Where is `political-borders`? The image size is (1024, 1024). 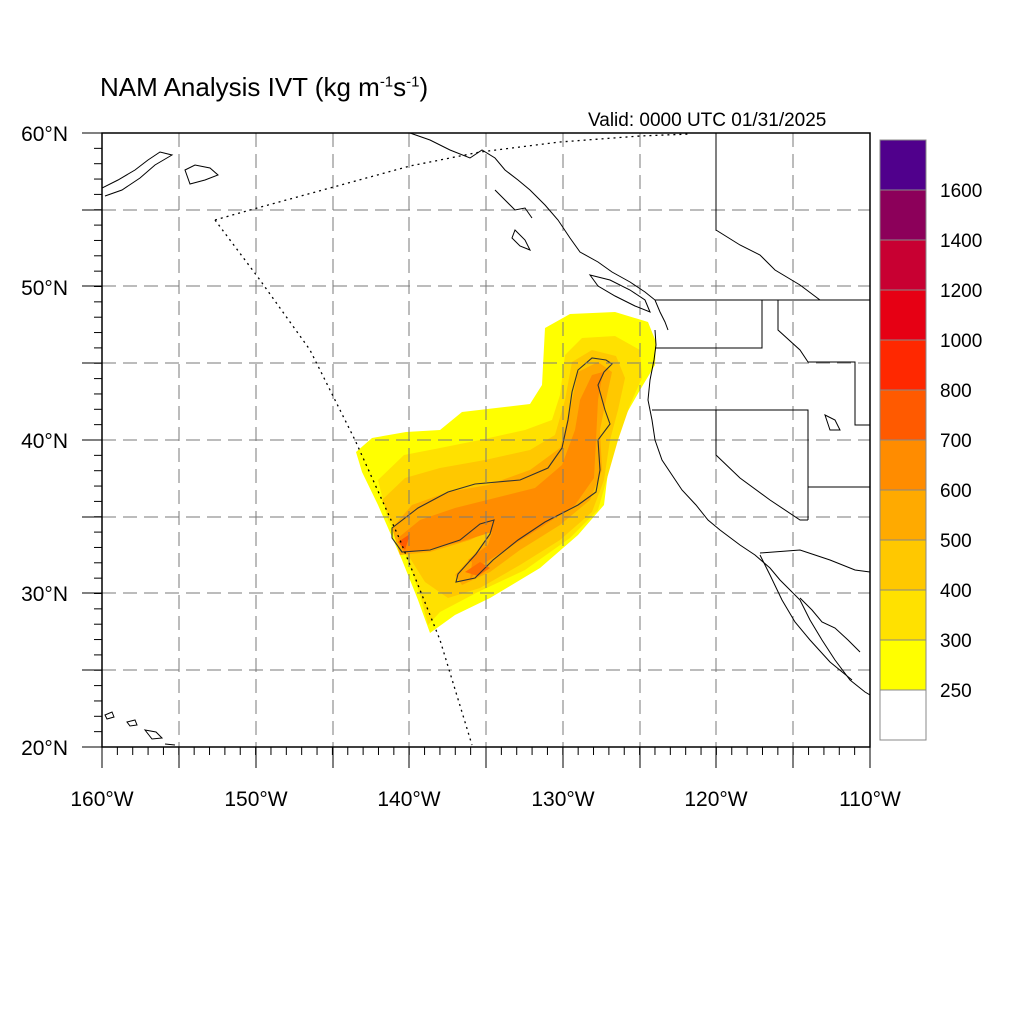 political-borders is located at coordinates (761, 353).